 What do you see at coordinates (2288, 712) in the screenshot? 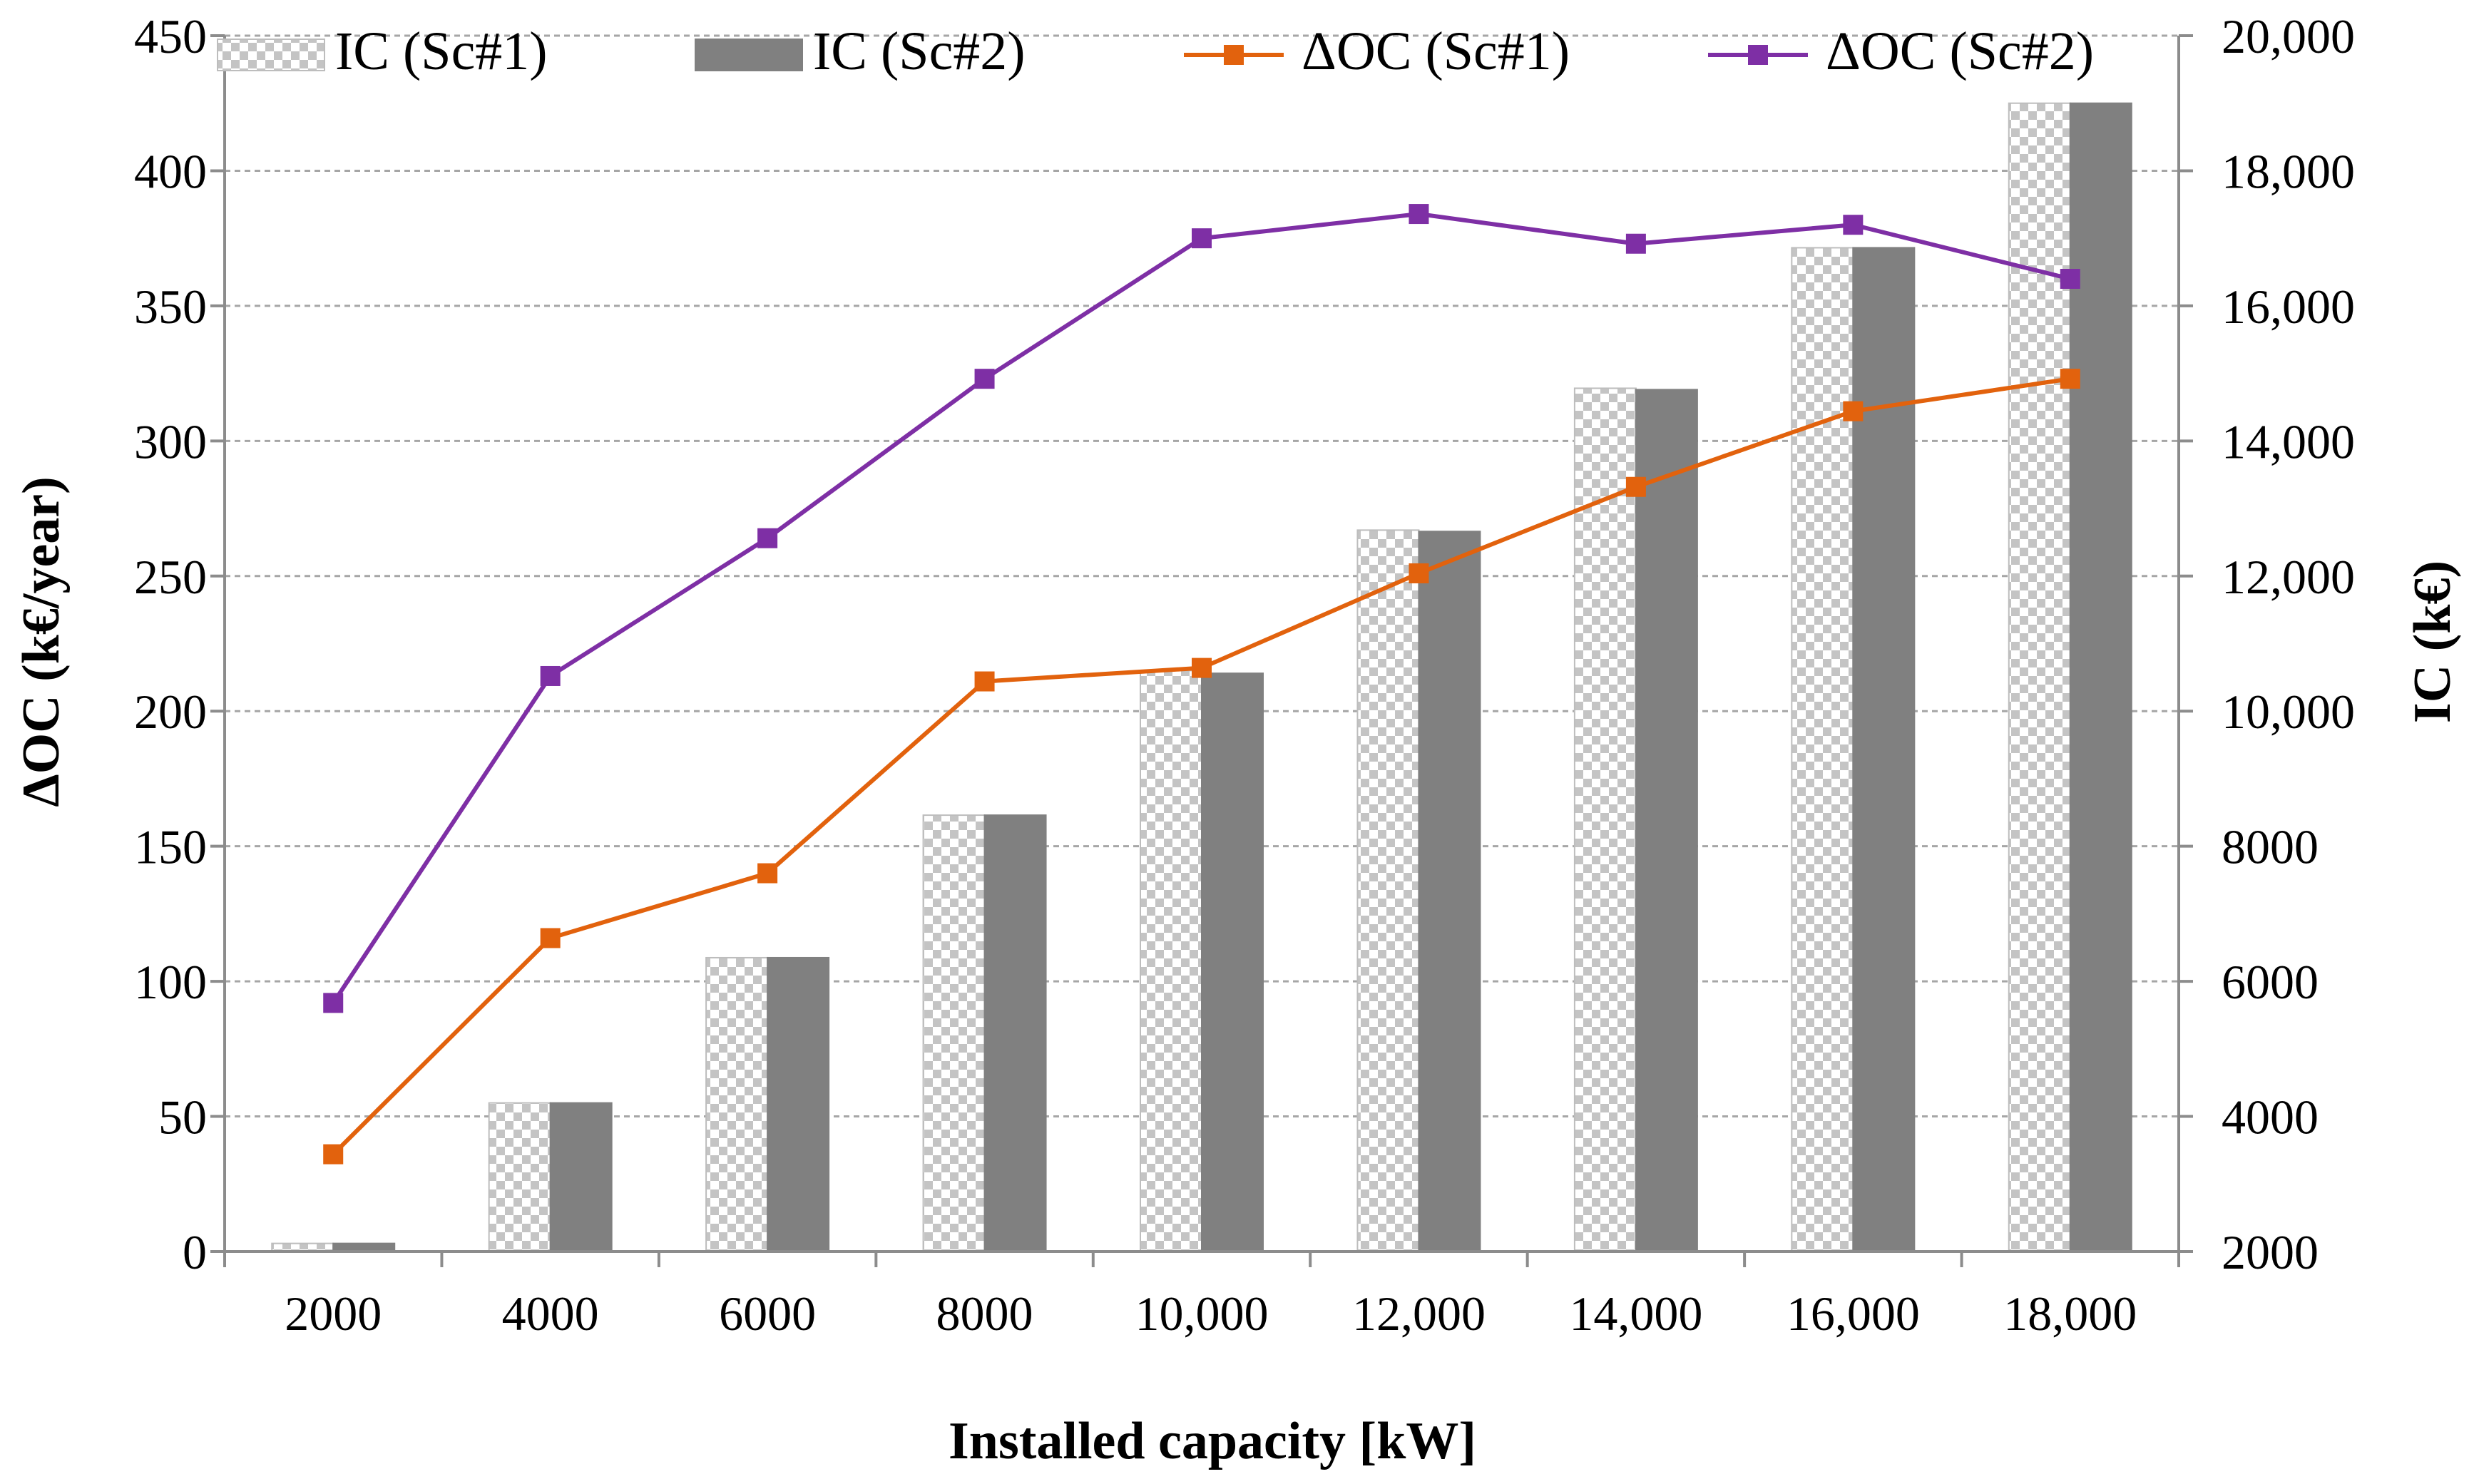
I see `right-tick-label: 10,000` at bounding box center [2288, 712].